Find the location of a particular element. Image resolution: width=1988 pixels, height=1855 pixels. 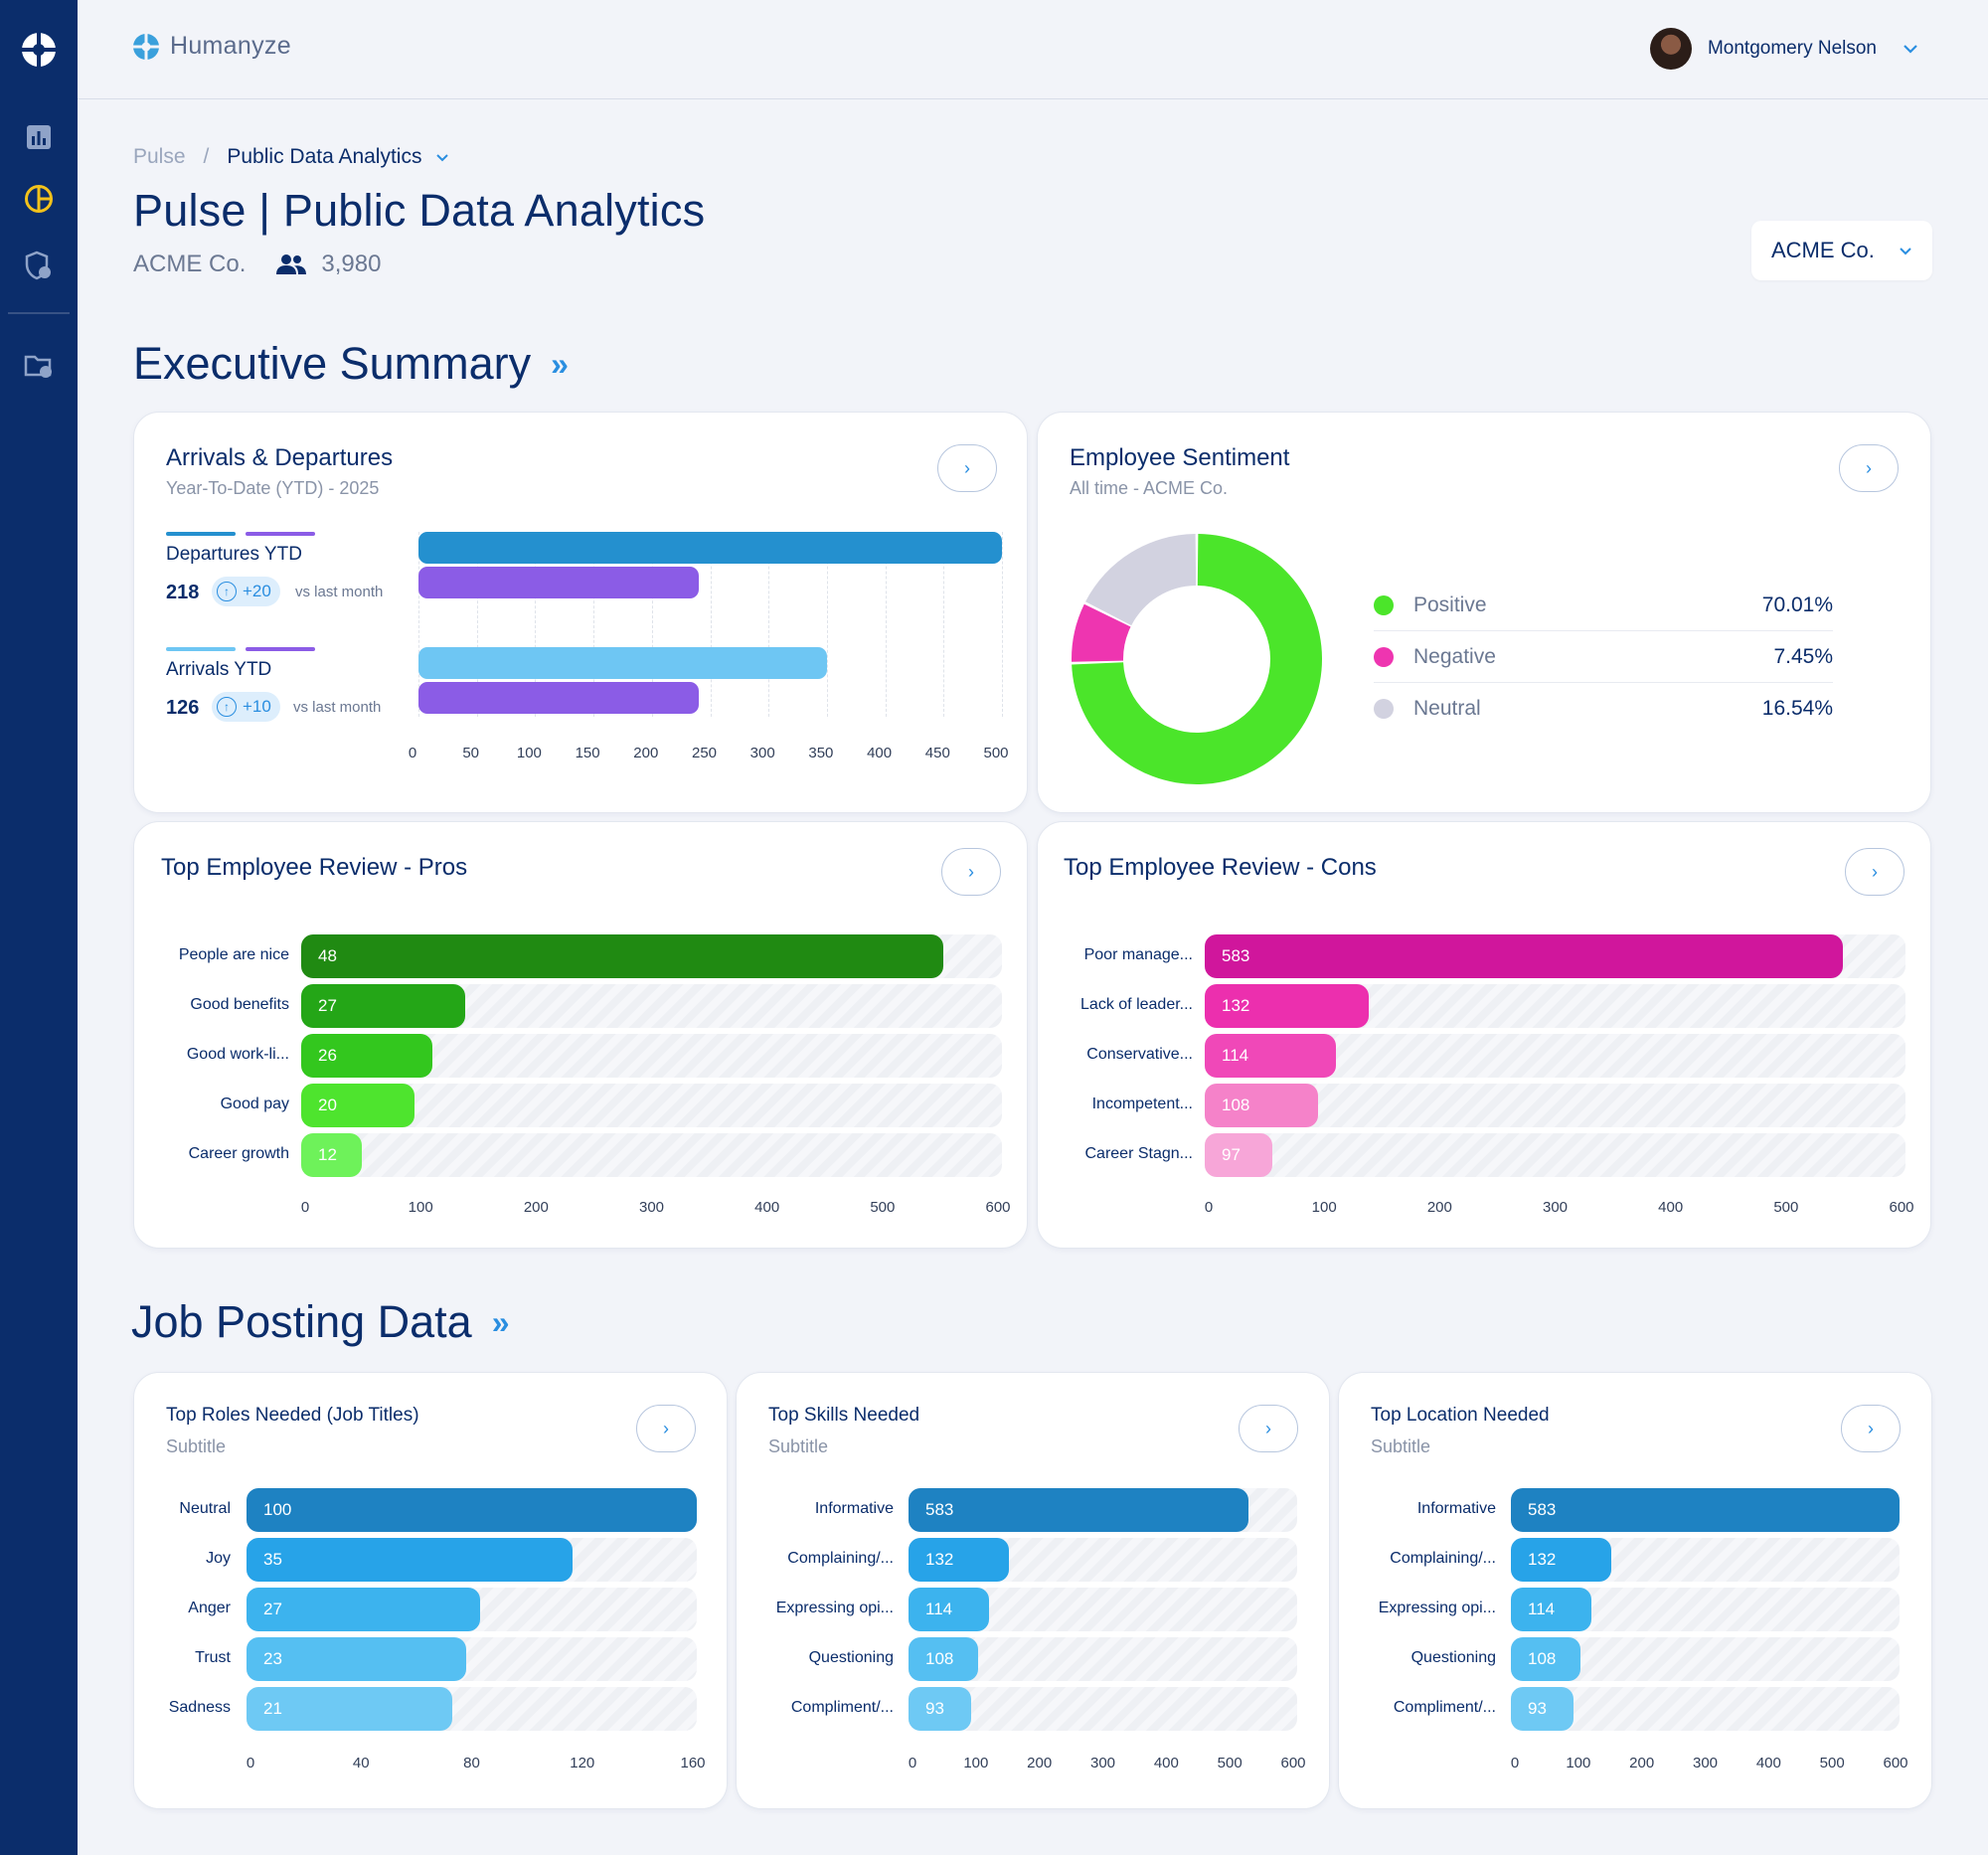

bar: 20 is located at coordinates (357, 1105).